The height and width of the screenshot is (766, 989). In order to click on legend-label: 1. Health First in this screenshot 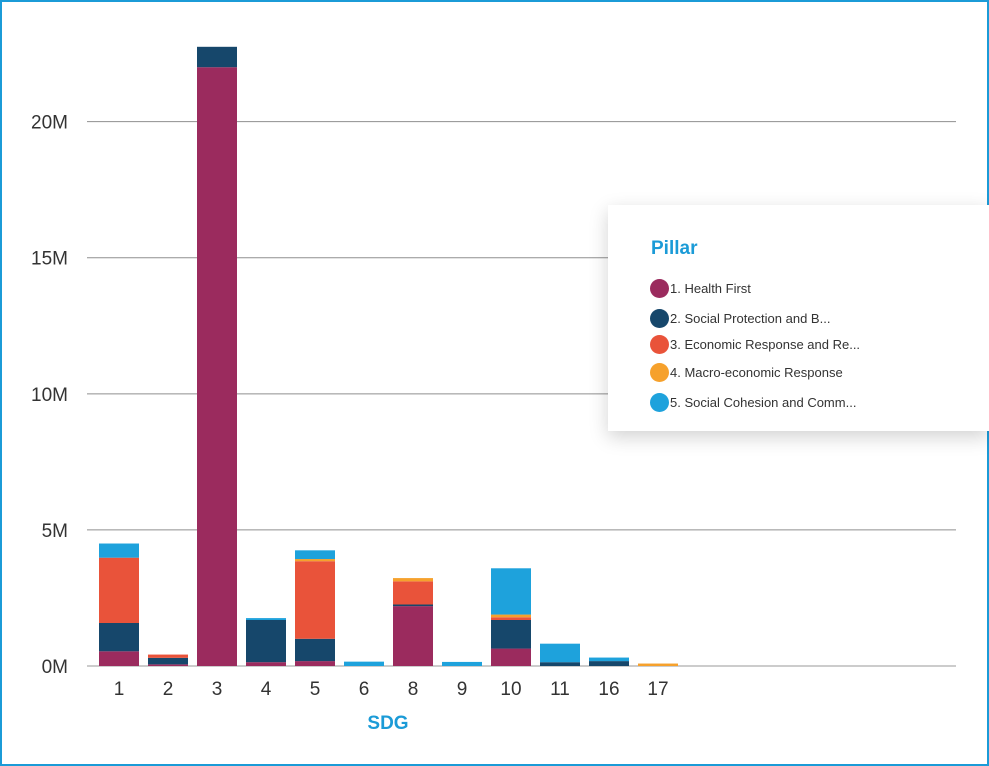, I will do `click(710, 288)`.